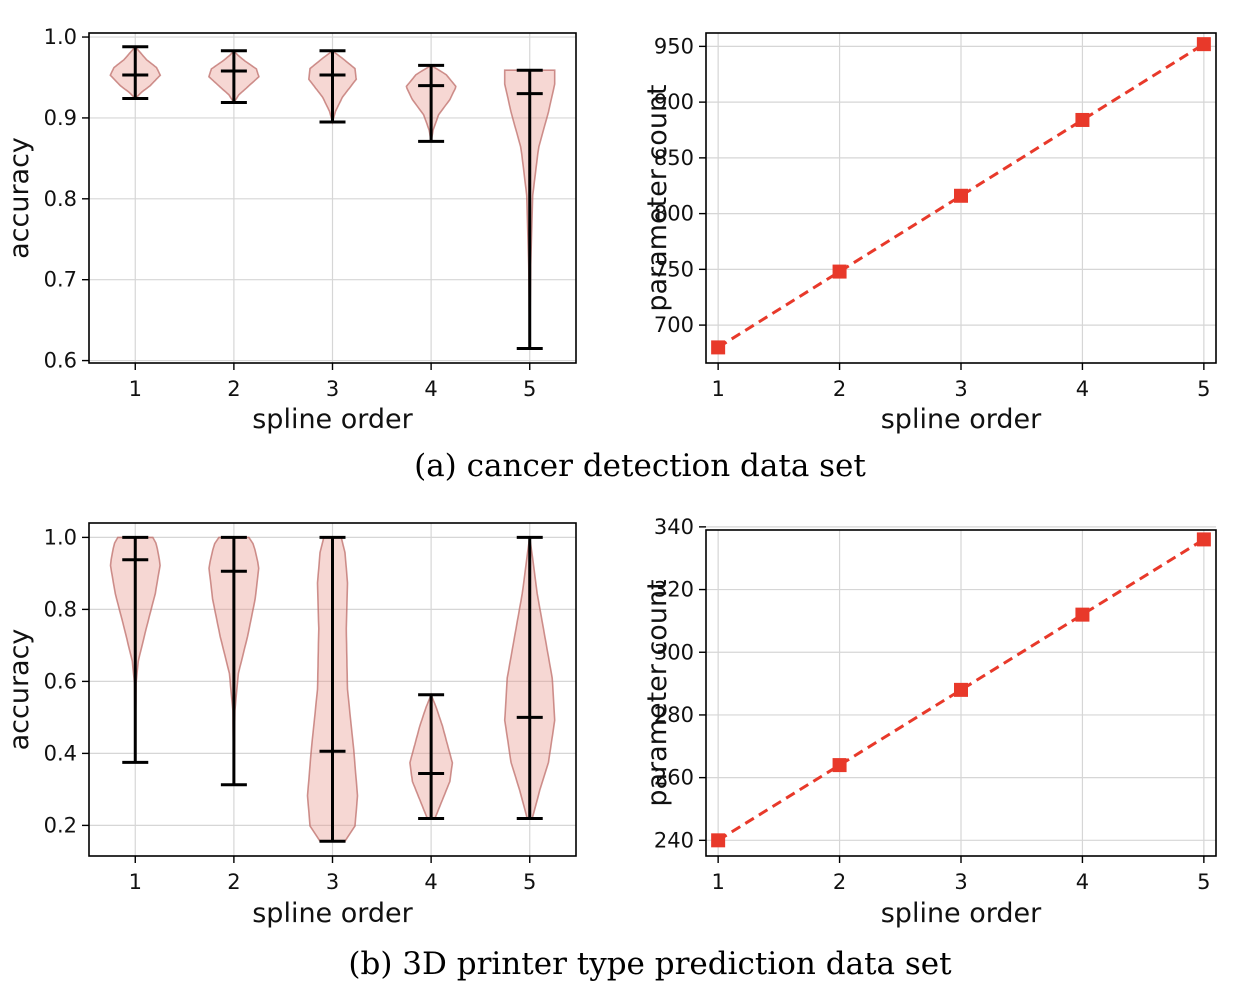 This screenshot has width=1246, height=994. What do you see at coordinates (674, 590) in the screenshot?
I see `y-tick-label: 320` at bounding box center [674, 590].